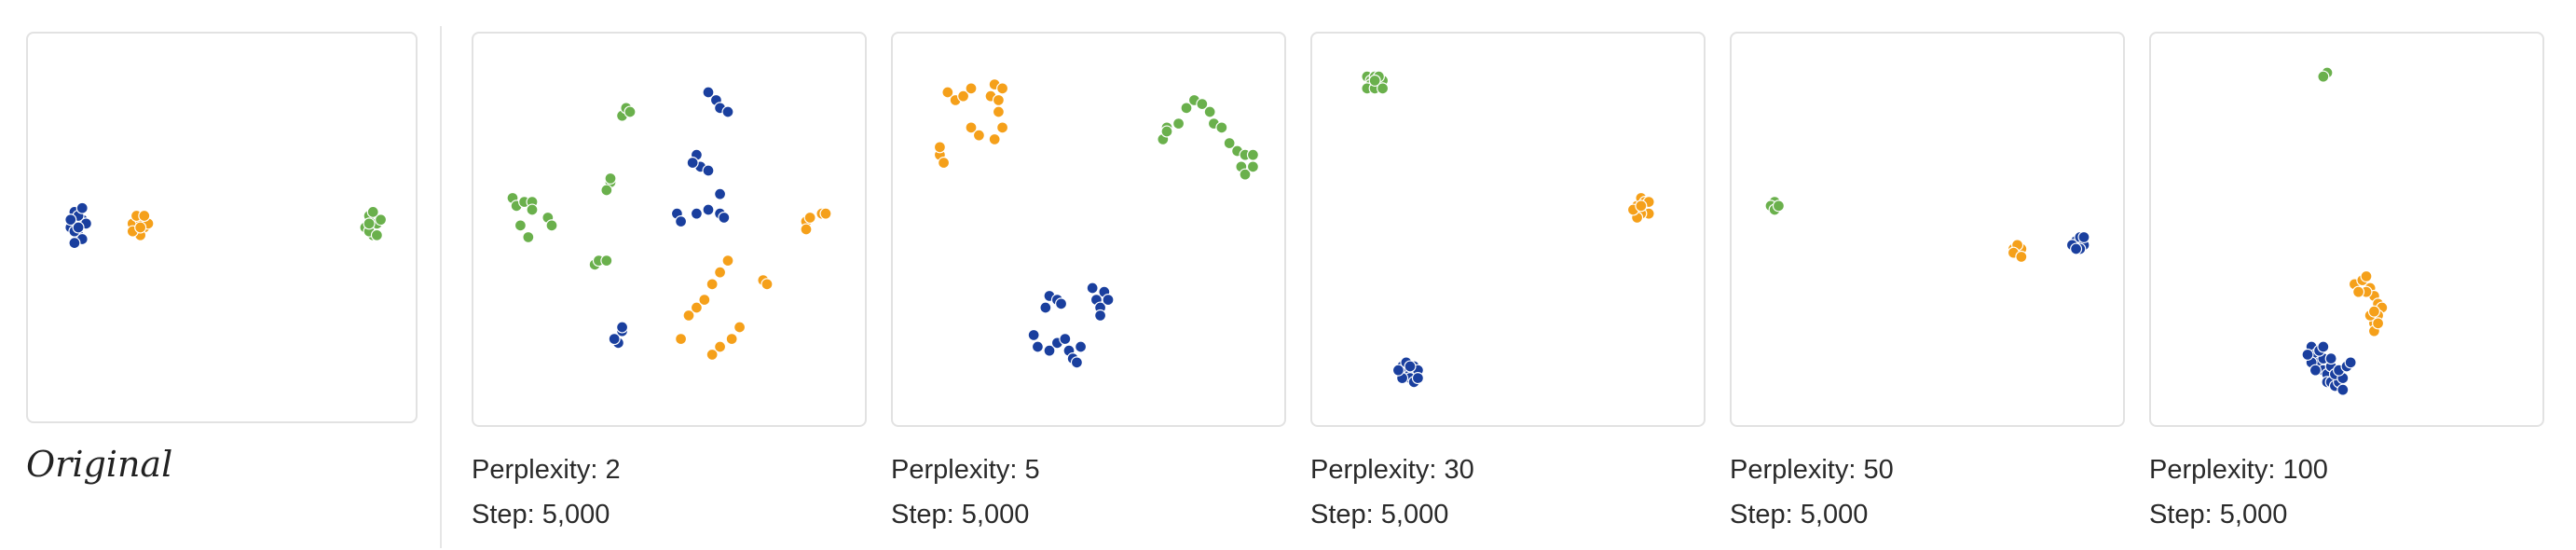  What do you see at coordinates (546, 470) in the screenshot?
I see `perplexity-label: Perplexity: 2` at bounding box center [546, 470].